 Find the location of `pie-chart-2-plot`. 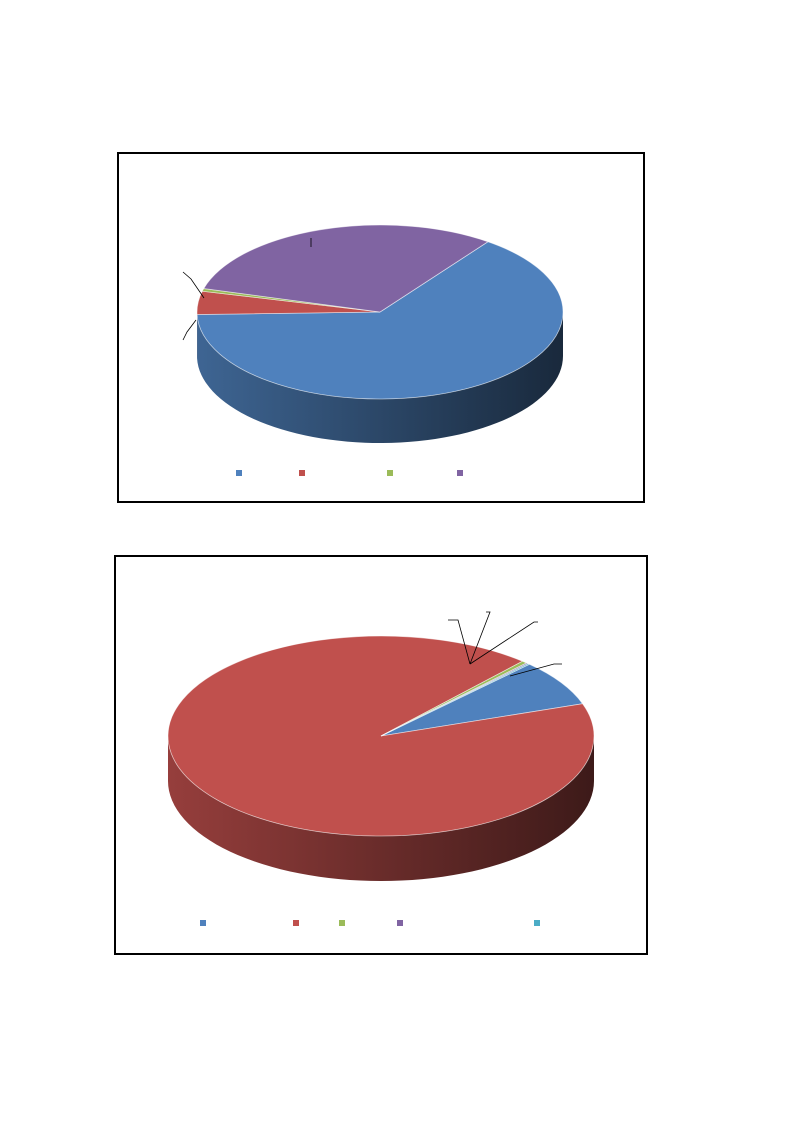

pie-chart-2-plot is located at coordinates (381, 746).